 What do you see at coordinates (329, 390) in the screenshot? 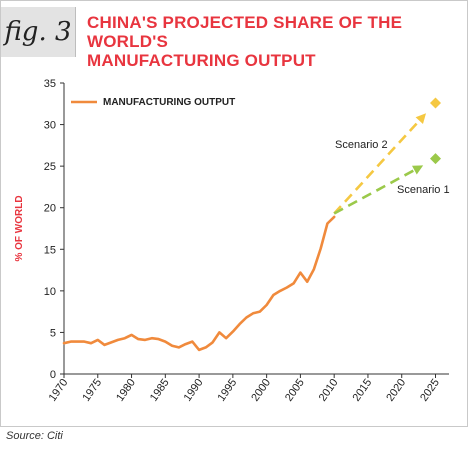
I see `x-tick-label: 2010` at bounding box center [329, 390].